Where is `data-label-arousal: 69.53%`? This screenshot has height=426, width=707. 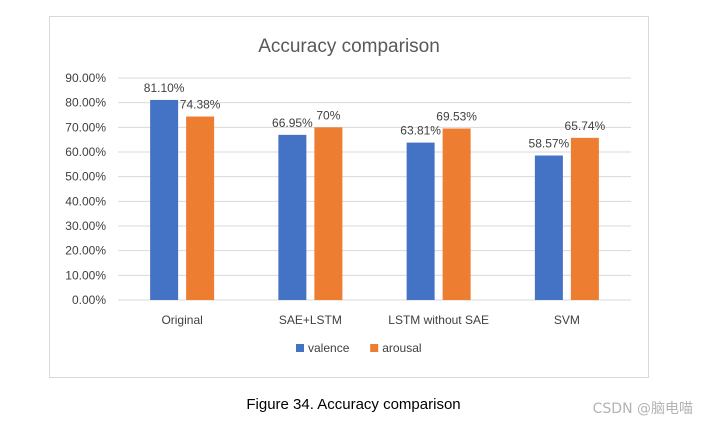 data-label-arousal: 69.53% is located at coordinates (456, 116).